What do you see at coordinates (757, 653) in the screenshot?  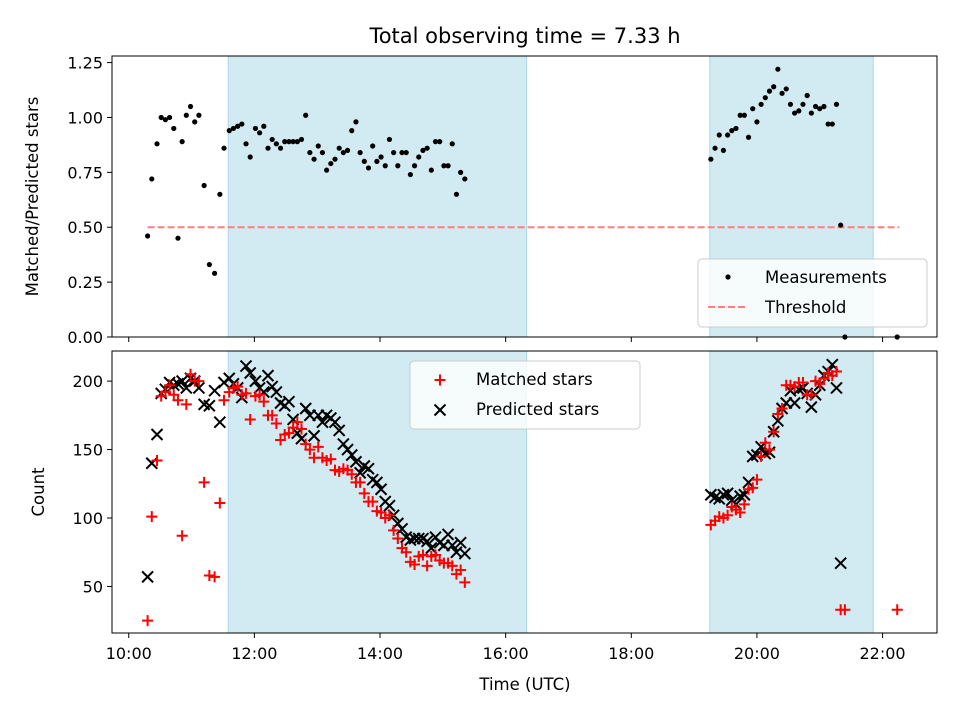 I see `x-tick-label: 20:00` at bounding box center [757, 653].